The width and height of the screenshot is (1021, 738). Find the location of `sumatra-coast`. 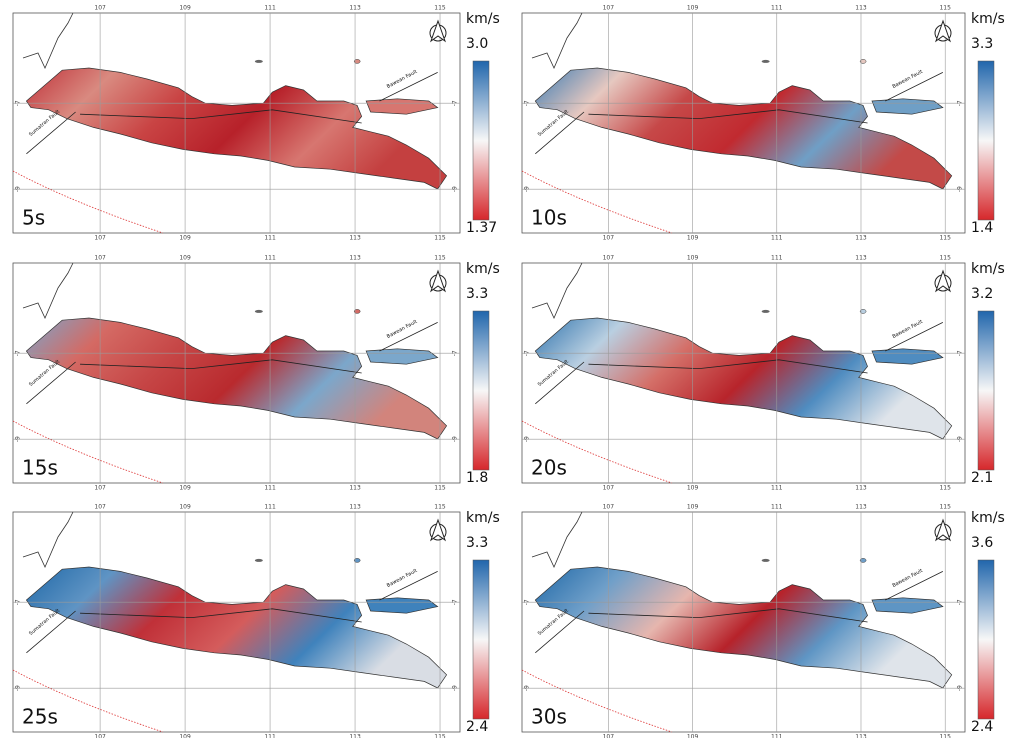

sumatra-coast is located at coordinates (48, 290).